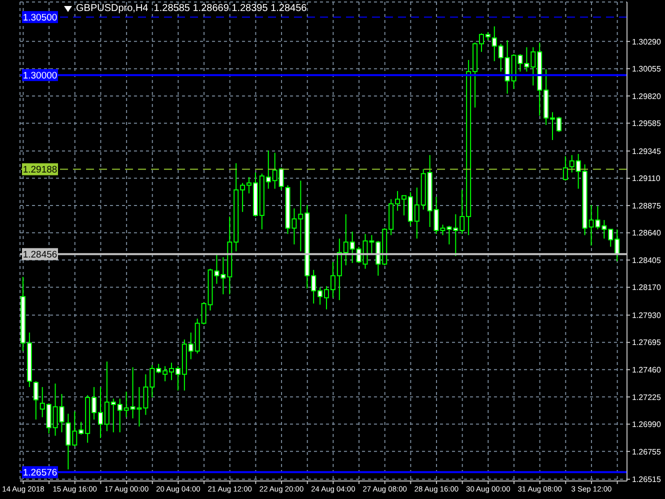 The width and height of the screenshot is (665, 499). What do you see at coordinates (646, 179) in the screenshot?
I see `y-tick-label: 1.29110` at bounding box center [646, 179].